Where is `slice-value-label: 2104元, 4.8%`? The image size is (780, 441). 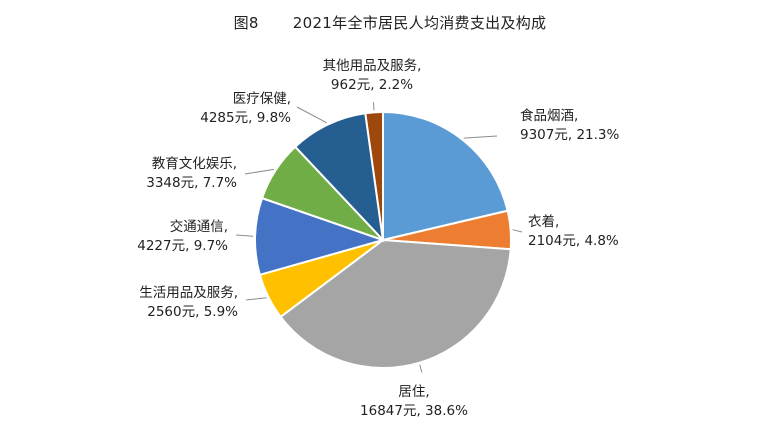 slice-value-label: 2104元, 4.8% is located at coordinates (573, 241).